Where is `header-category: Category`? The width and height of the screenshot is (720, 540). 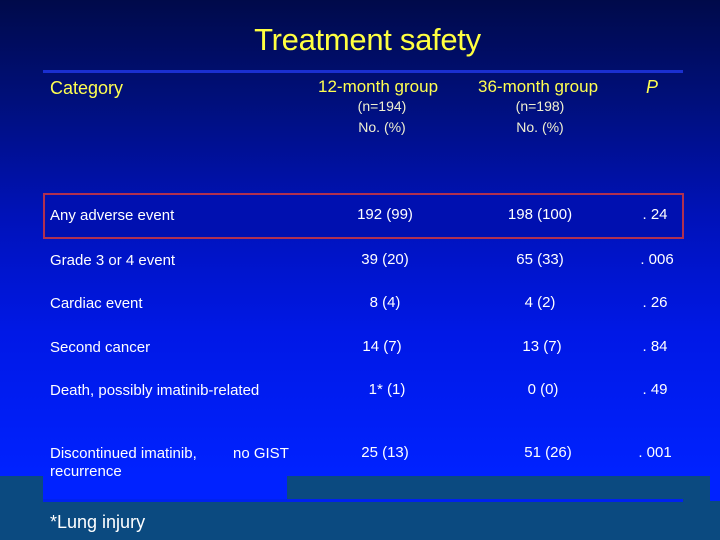
header-category: Category is located at coordinates (87, 88).